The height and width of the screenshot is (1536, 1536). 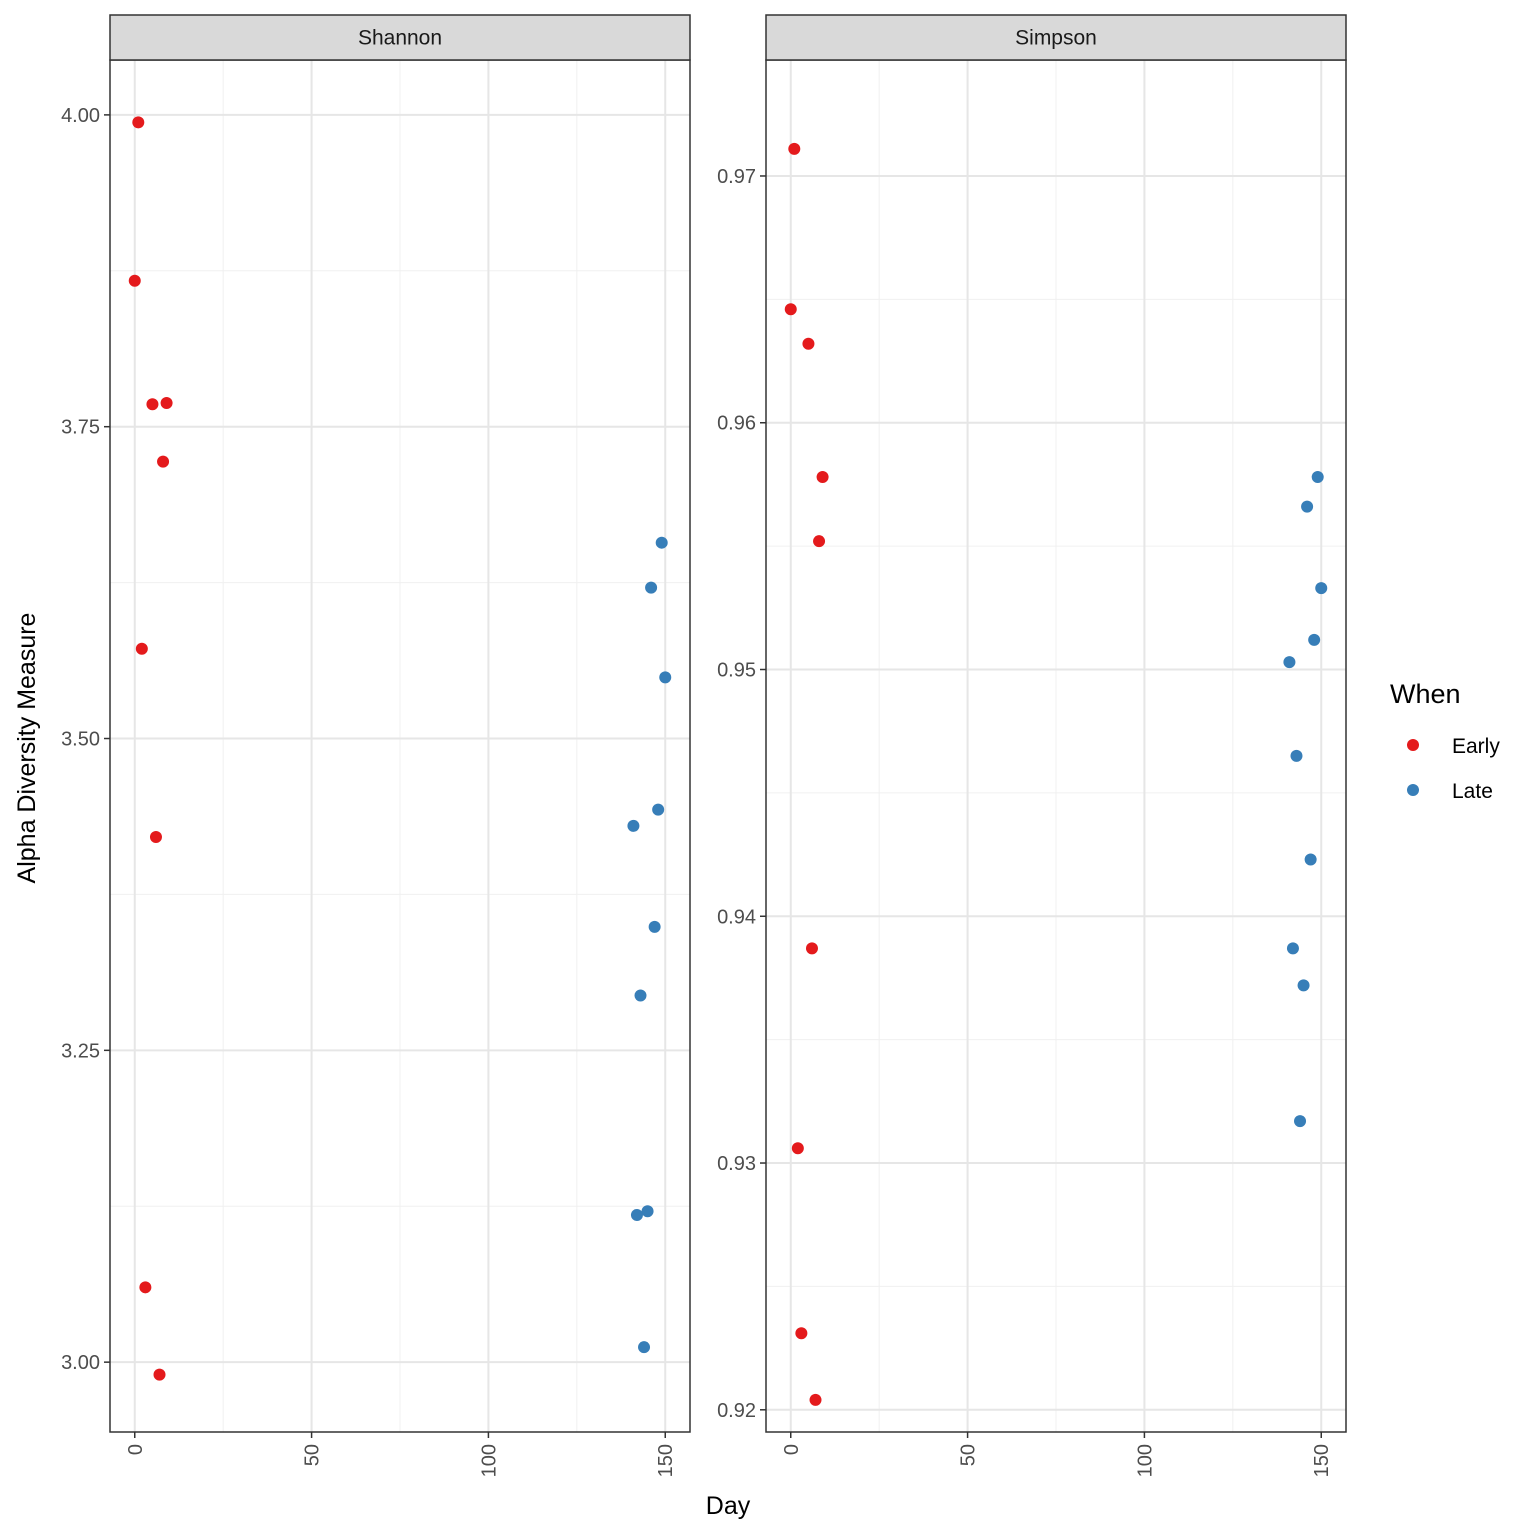 What do you see at coordinates (736, 1411) in the screenshot?
I see `y-tick-label: 0.92` at bounding box center [736, 1411].